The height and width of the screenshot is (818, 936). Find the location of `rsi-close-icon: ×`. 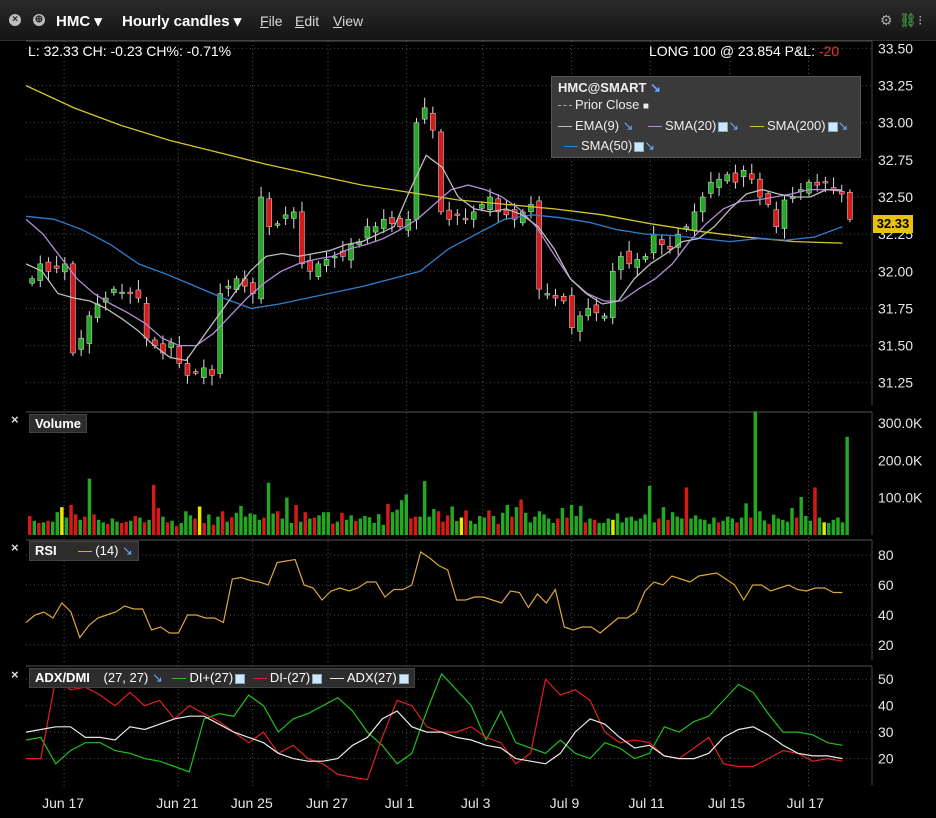

rsi-close-icon: × is located at coordinates (15, 547).